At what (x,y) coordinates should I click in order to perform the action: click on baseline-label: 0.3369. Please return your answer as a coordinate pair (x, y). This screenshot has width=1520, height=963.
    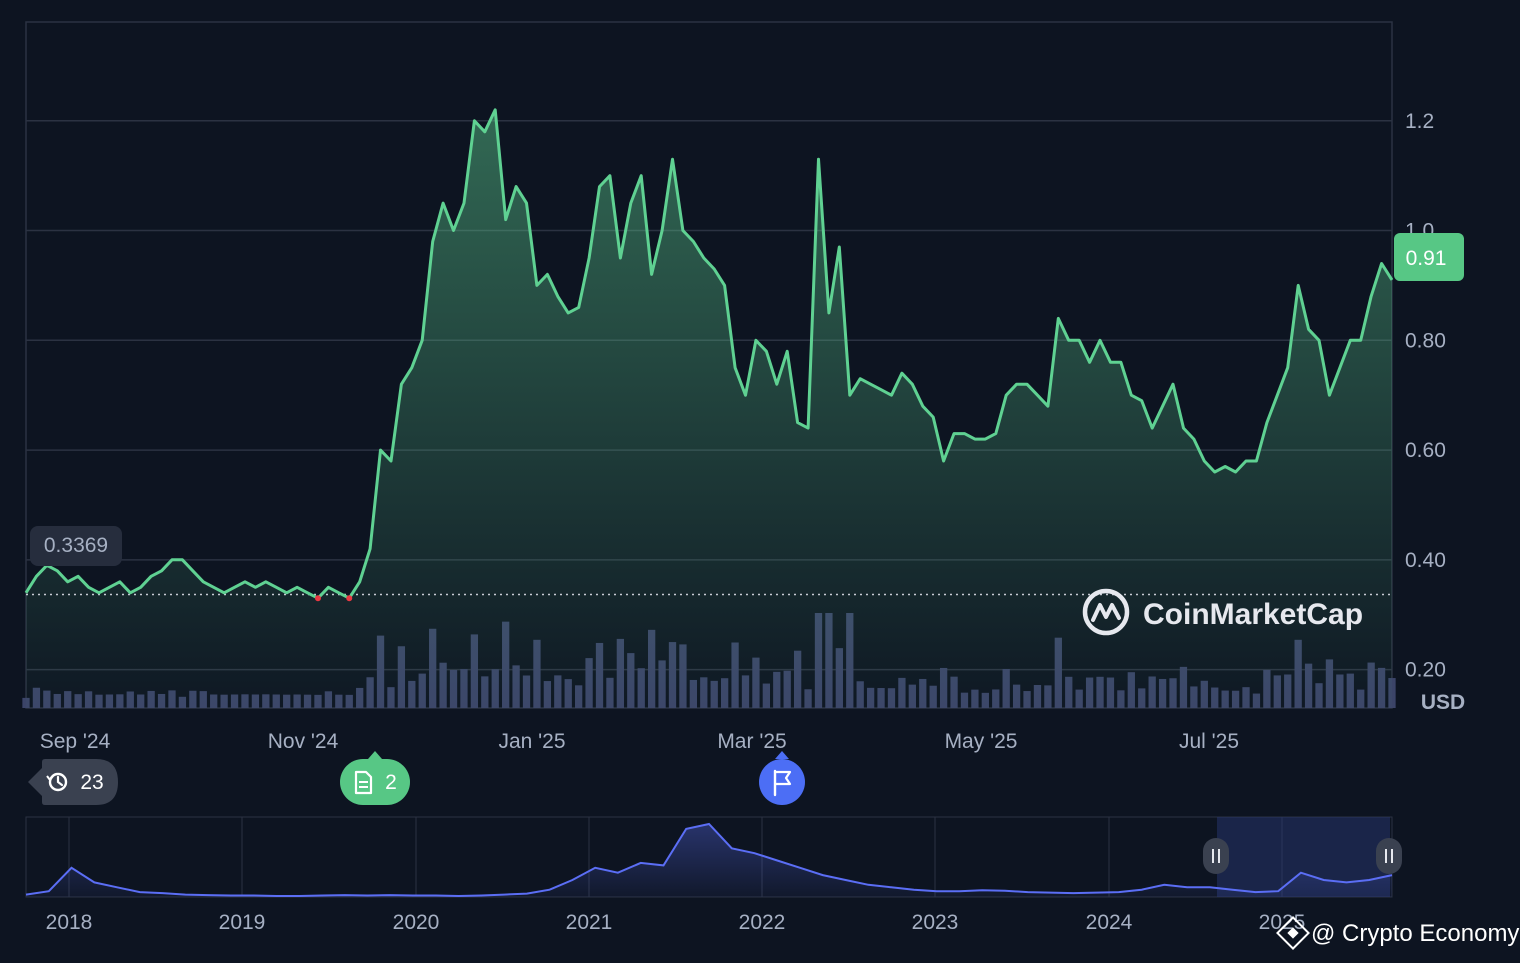
    Looking at the image, I should click on (76, 546).